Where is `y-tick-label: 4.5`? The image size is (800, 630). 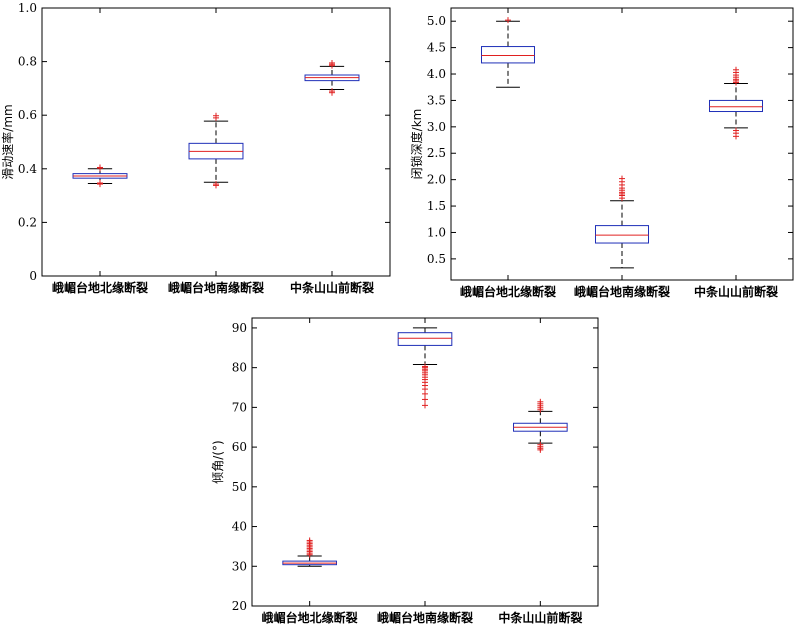
y-tick-label: 4.5 is located at coordinates (436, 48).